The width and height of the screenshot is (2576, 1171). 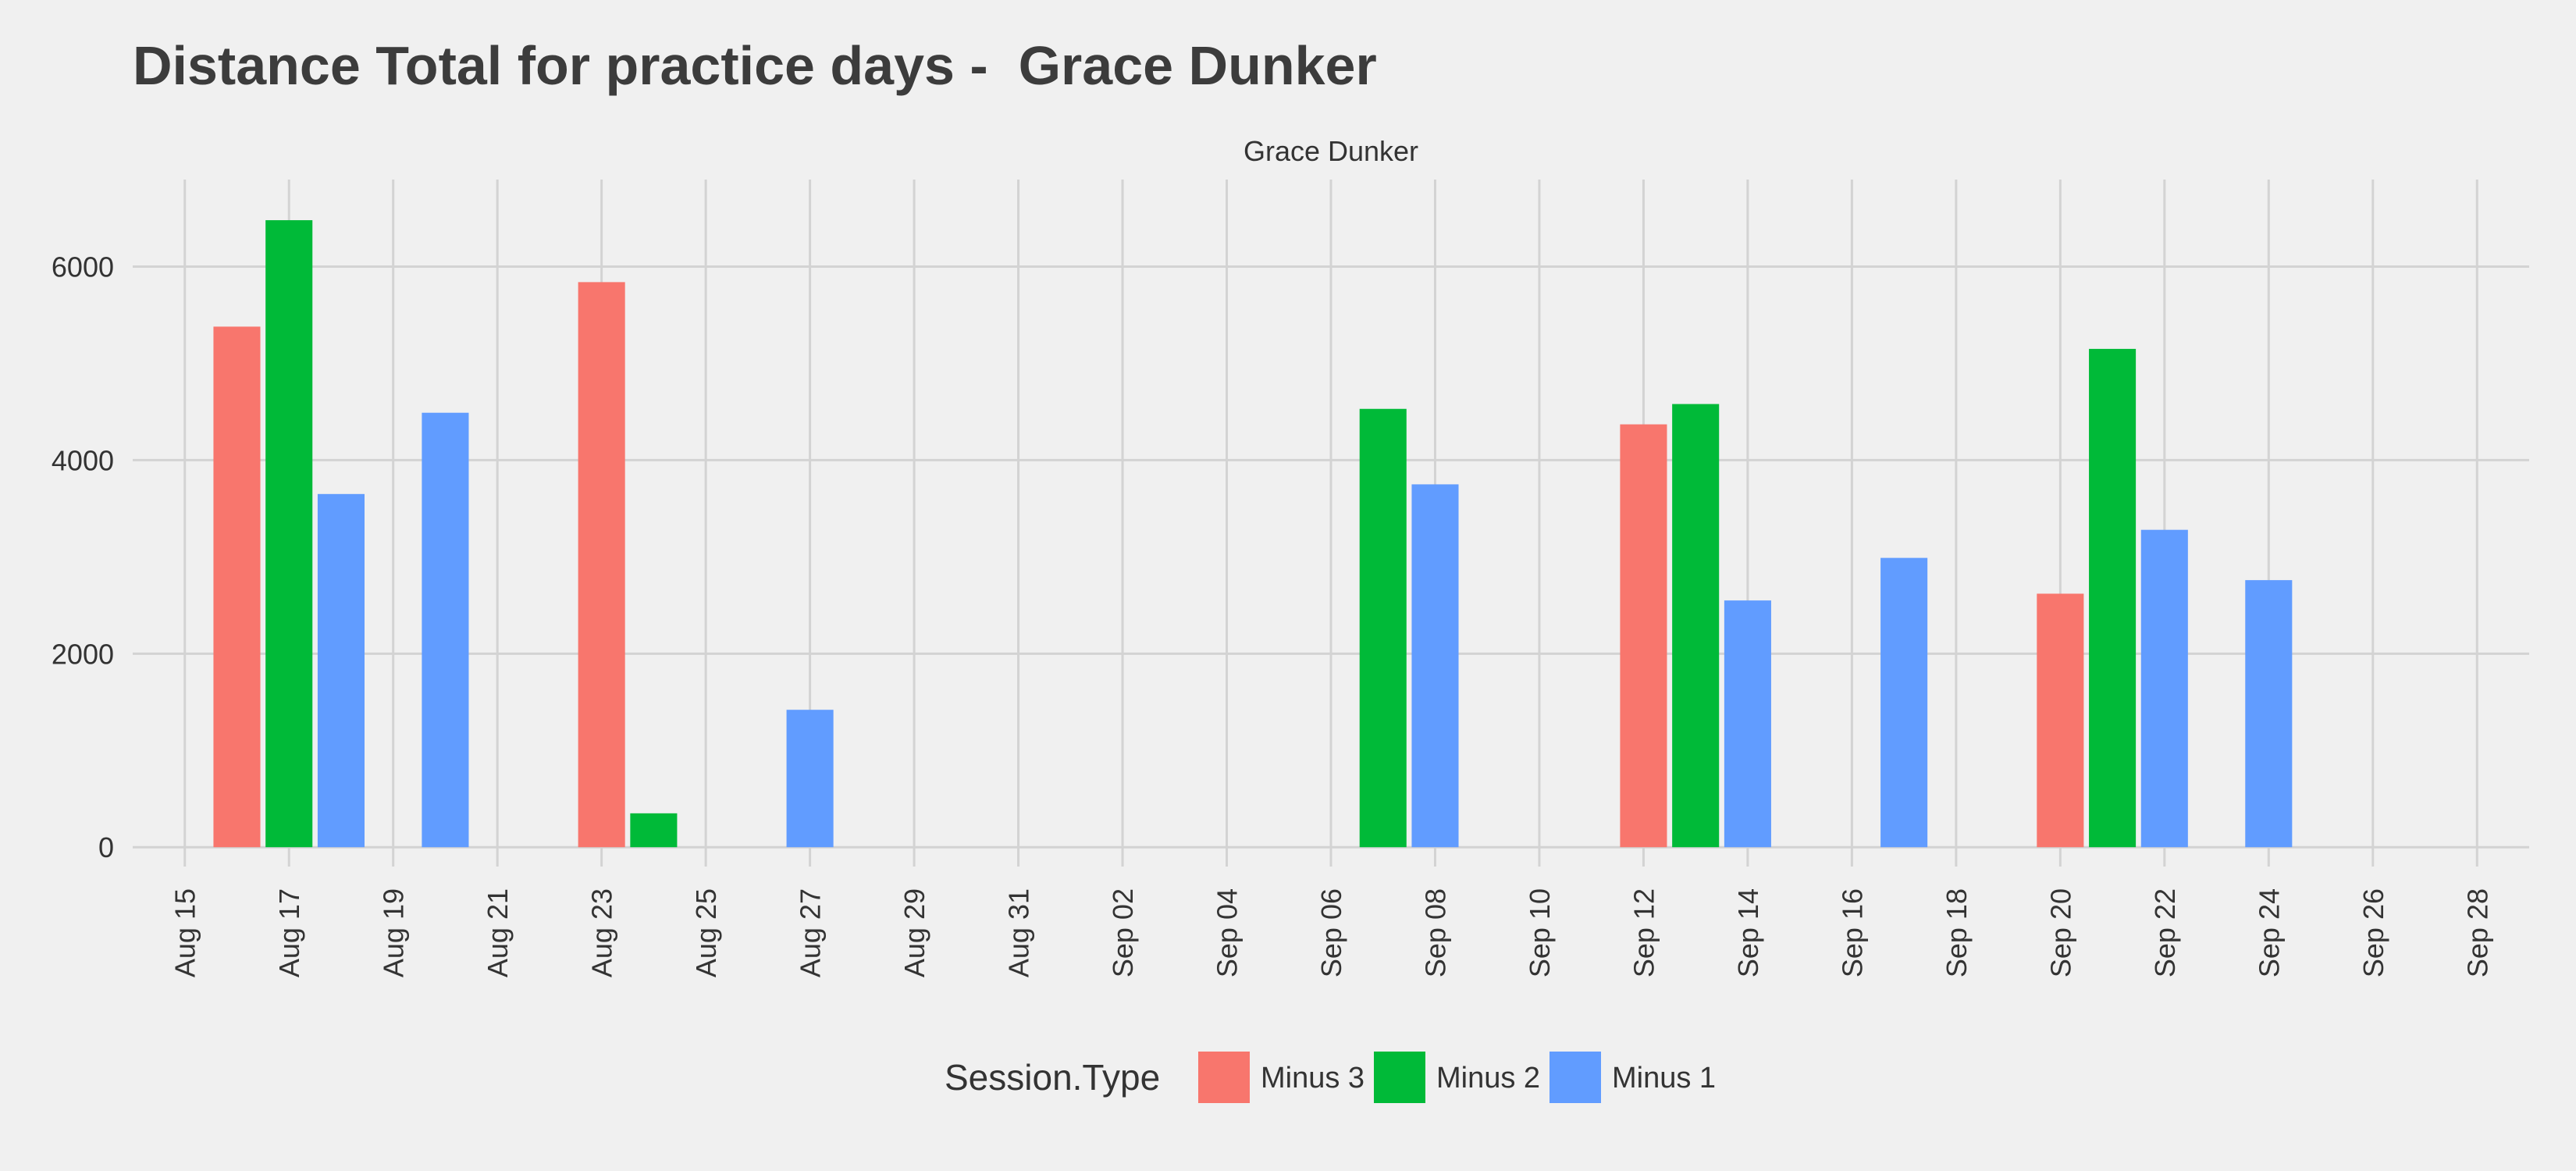 I want to click on y-tick-label: 4000, so click(x=83, y=460).